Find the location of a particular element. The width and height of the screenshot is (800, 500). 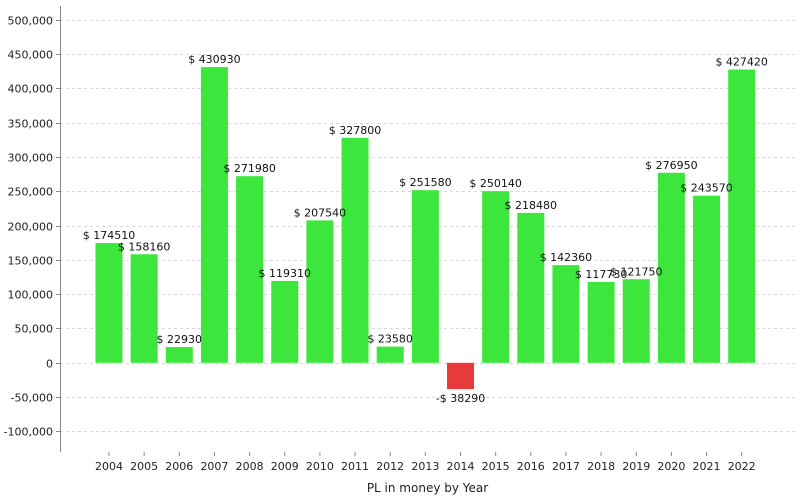

x-tick-label-2009: 2009 is located at coordinates (285, 466).